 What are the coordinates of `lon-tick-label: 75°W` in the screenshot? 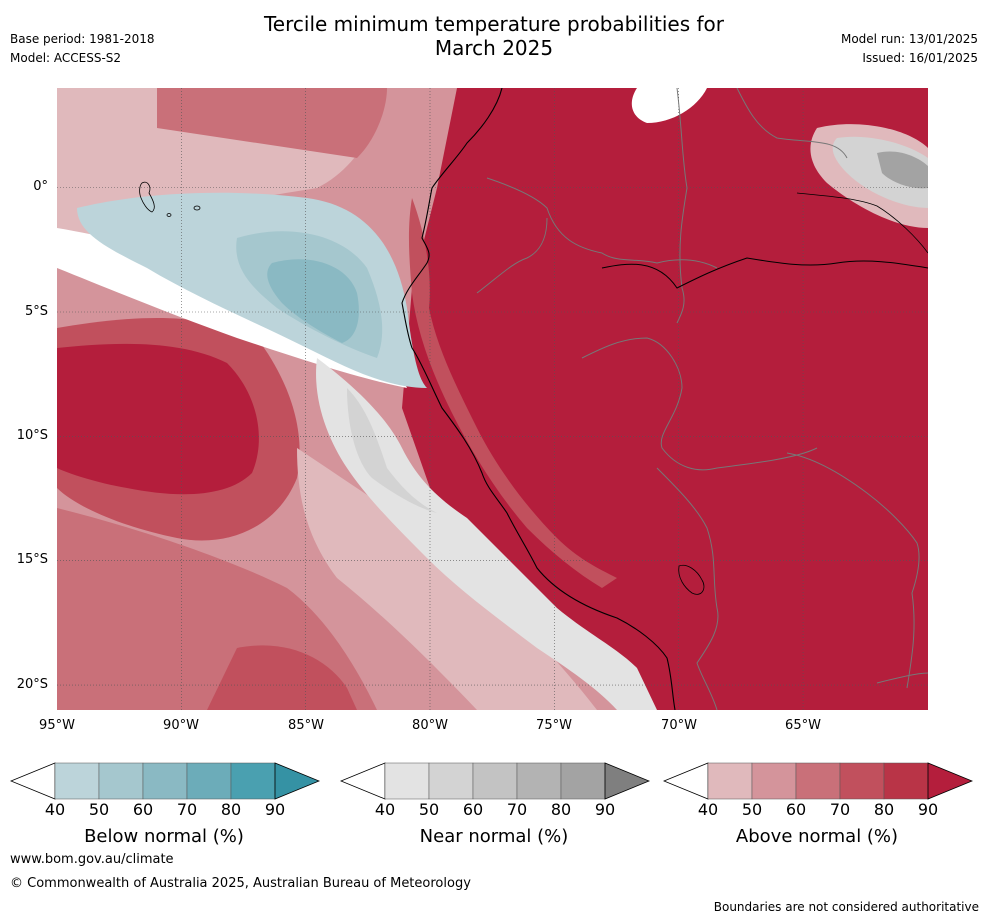 It's located at (554, 725).